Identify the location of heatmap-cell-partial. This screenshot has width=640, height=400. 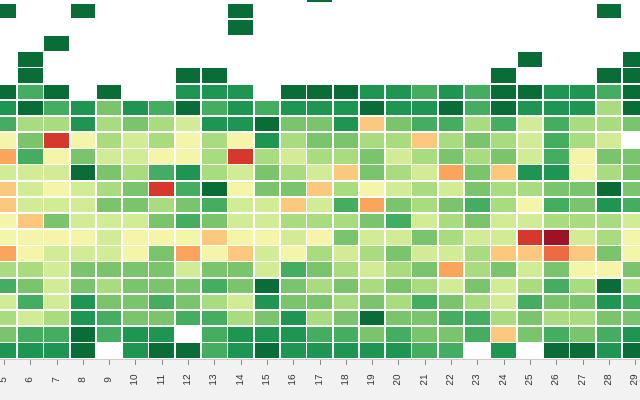
(319, 1).